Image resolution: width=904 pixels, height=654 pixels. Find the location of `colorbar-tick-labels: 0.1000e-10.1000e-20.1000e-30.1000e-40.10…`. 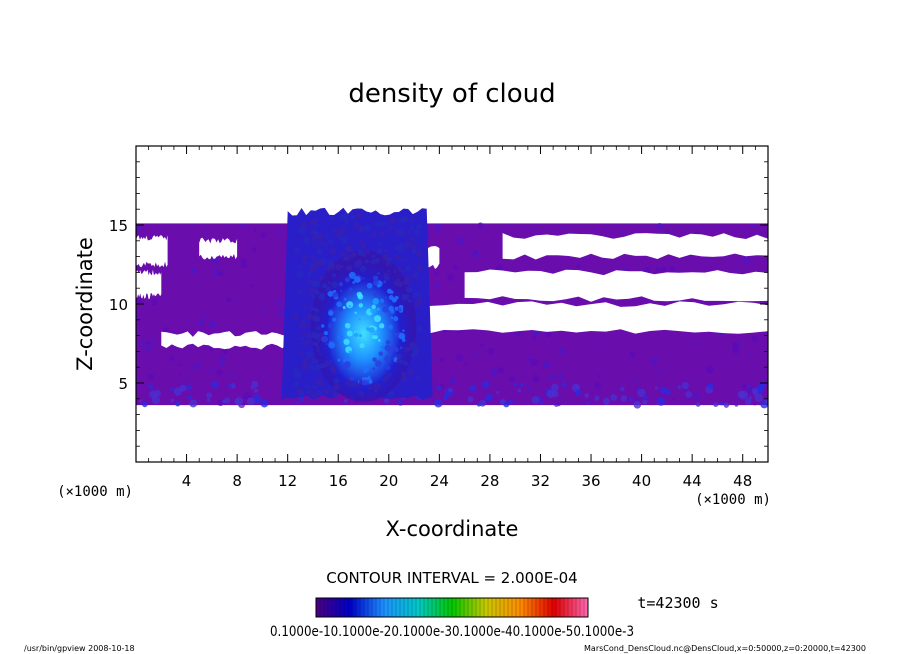

colorbar-tick-labels: 0.1000e-10.1000e-20.1000e-30.1000e-40.10… is located at coordinates (452, 632).